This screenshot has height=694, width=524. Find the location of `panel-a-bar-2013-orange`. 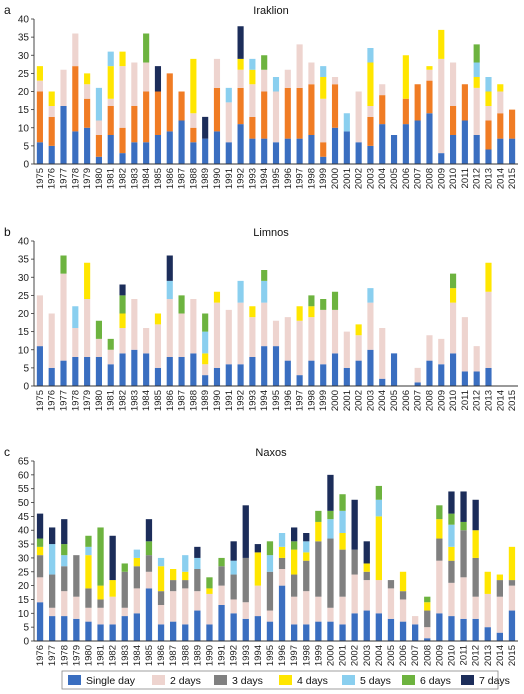

panel-a-bar-2013-orange is located at coordinates (488, 135).